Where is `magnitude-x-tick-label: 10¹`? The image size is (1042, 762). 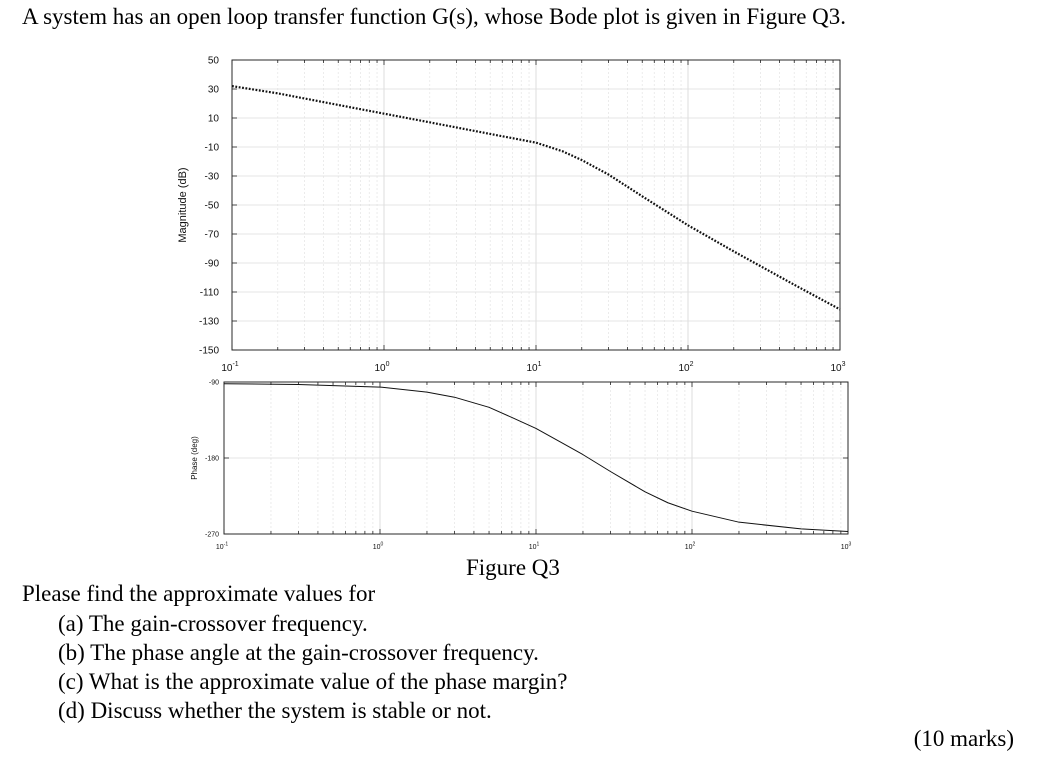
magnitude-x-tick-label: 10¹ is located at coordinates (533, 367).